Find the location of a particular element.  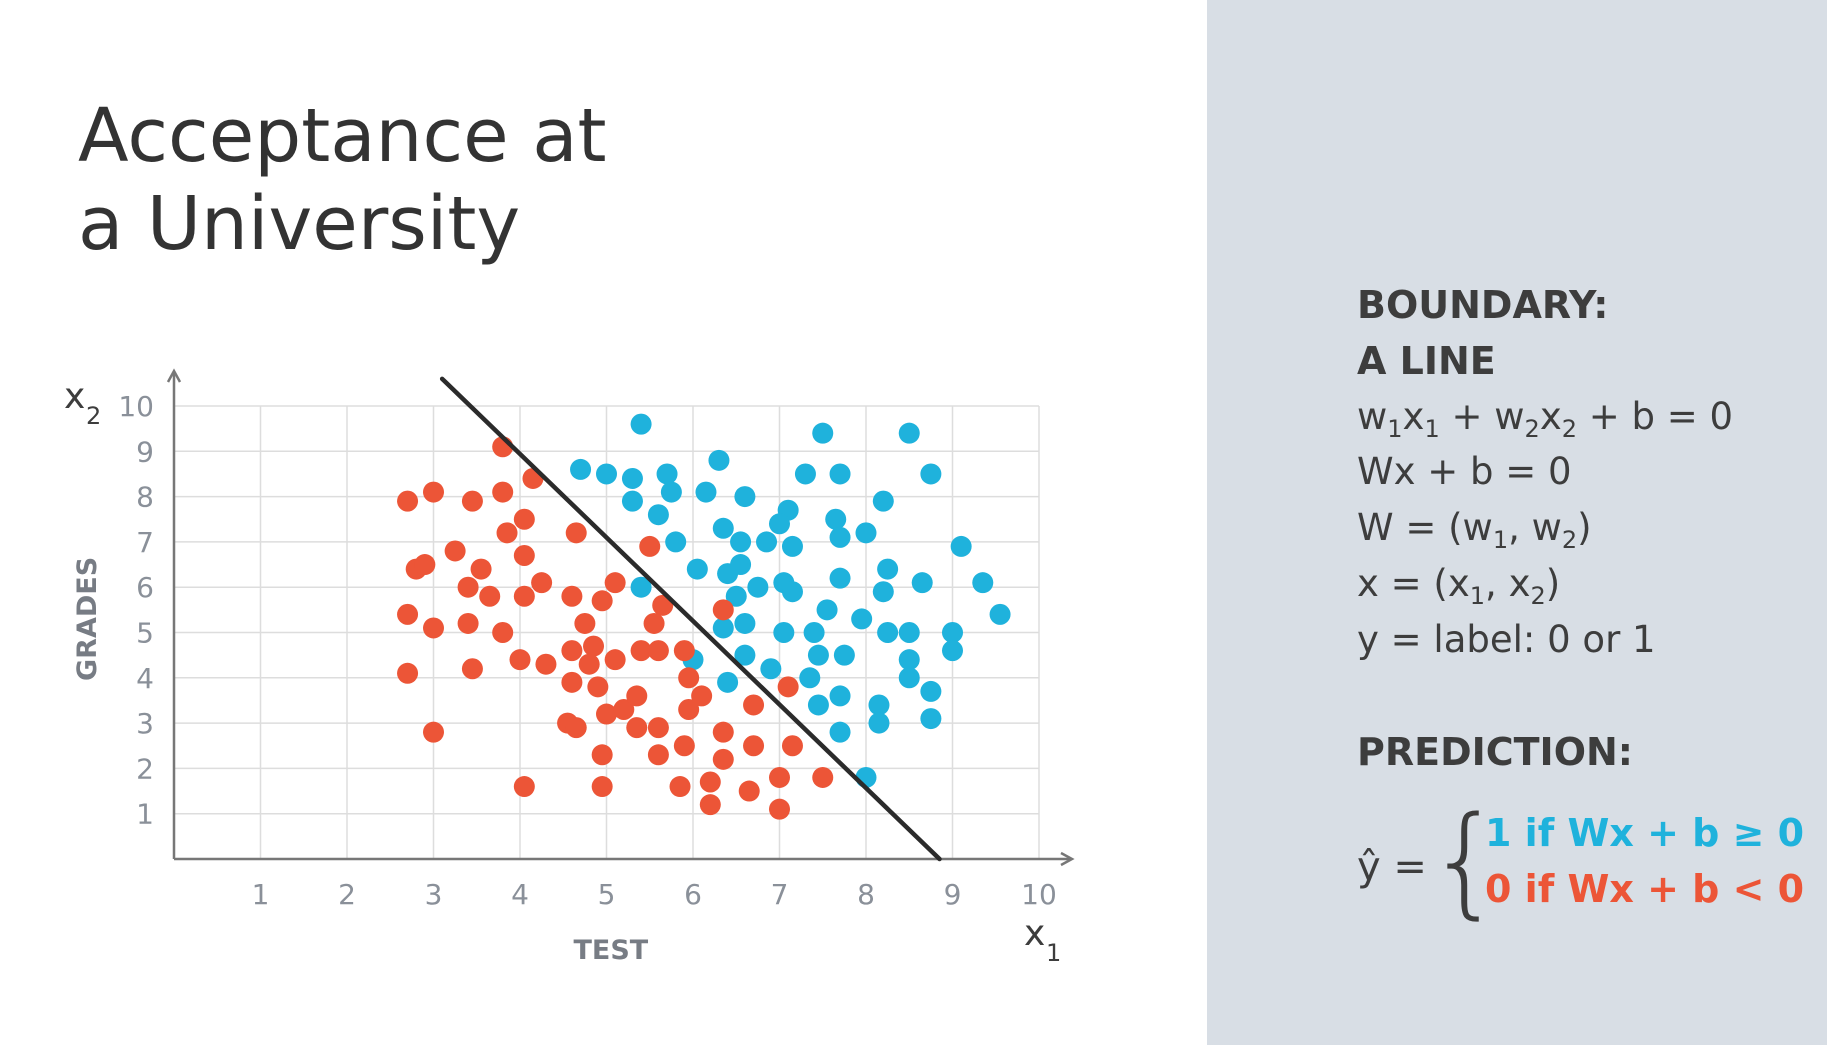

y-tick-label: 5 is located at coordinates (145, 633).